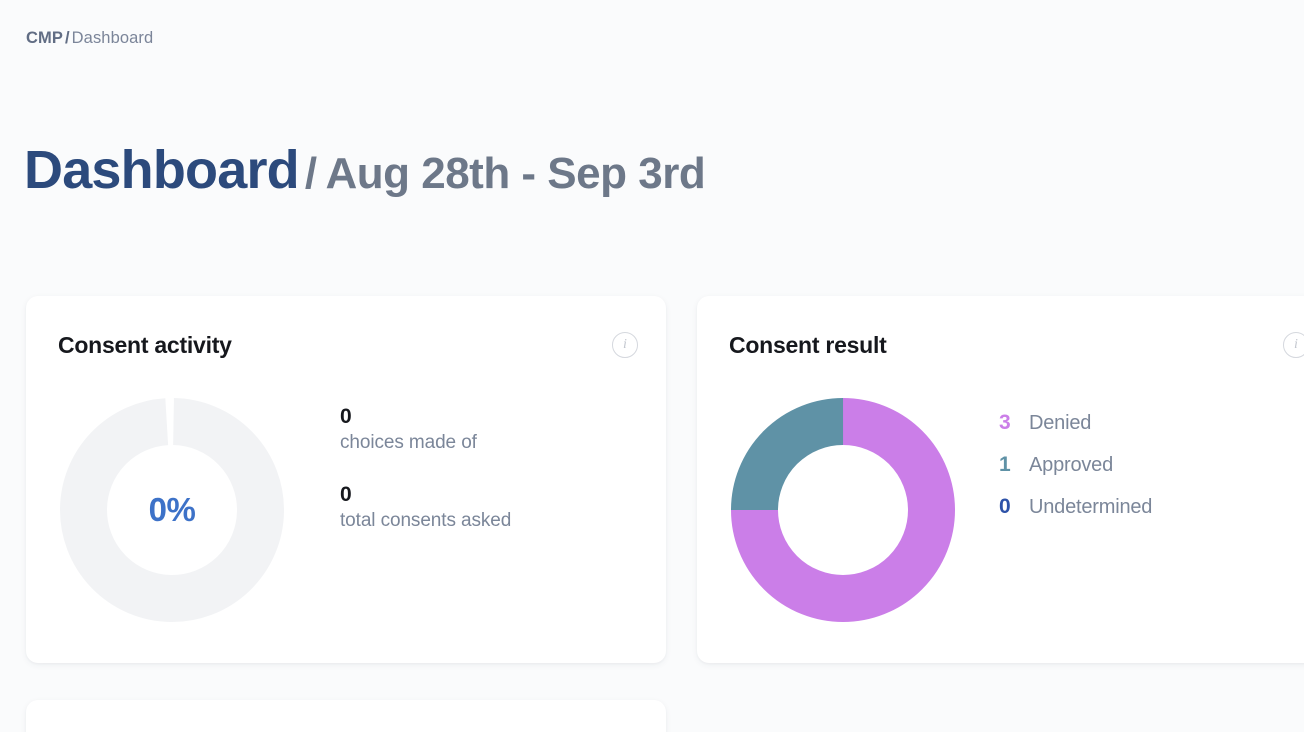 The width and height of the screenshot is (1304, 732). Describe the element at coordinates (1005, 506) in the screenshot. I see `legend-value-undetermined: 0` at that location.